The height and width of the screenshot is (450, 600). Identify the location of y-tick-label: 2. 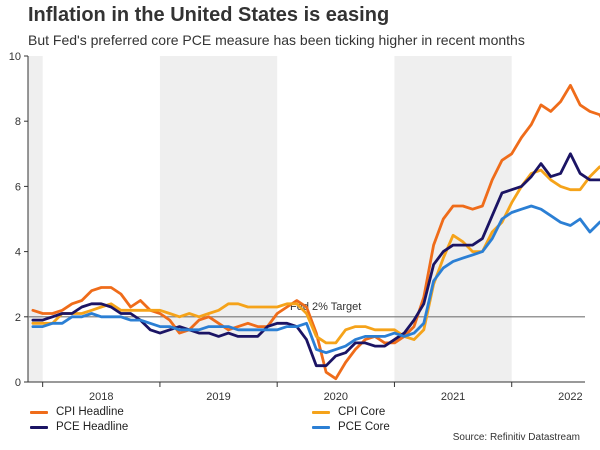
(18, 318).